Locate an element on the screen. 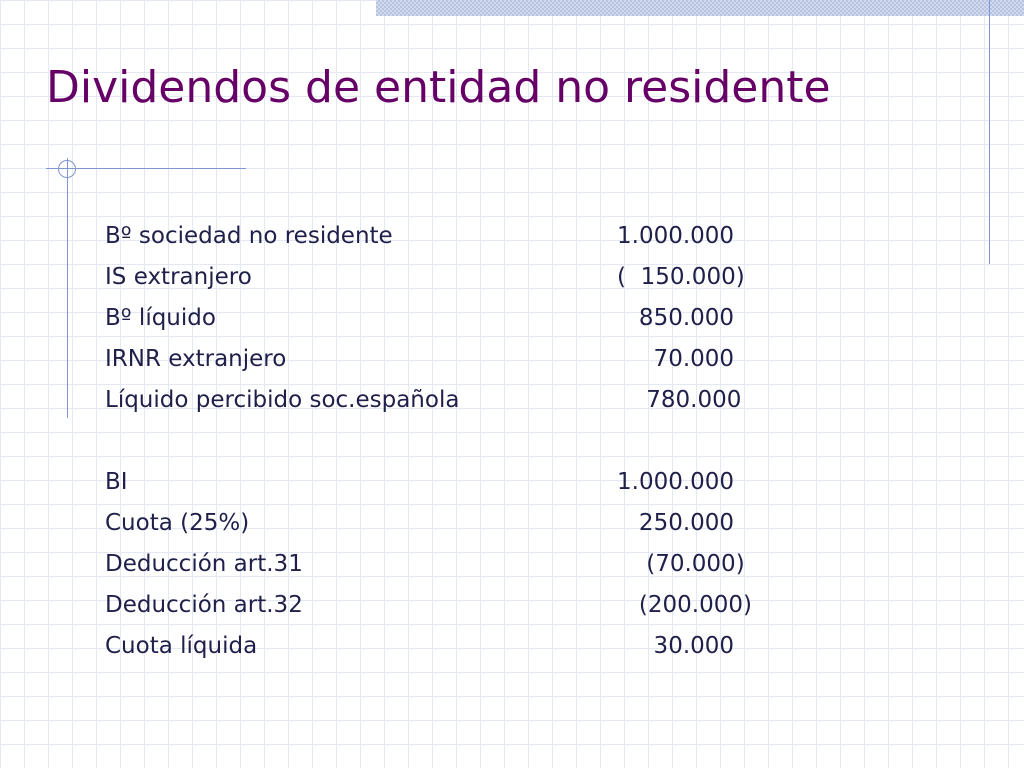 Image resolution: width=1024 pixels, height=768 pixels. row-value: 70.000 is located at coordinates (676, 359).